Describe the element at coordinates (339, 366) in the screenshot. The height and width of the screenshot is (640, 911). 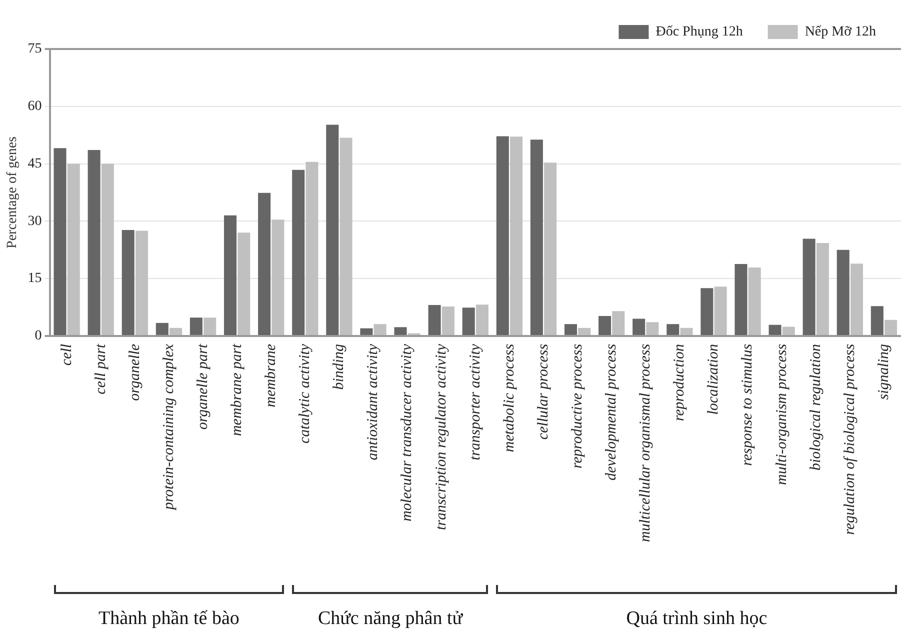
I see `x-tick-label: binding` at that location.